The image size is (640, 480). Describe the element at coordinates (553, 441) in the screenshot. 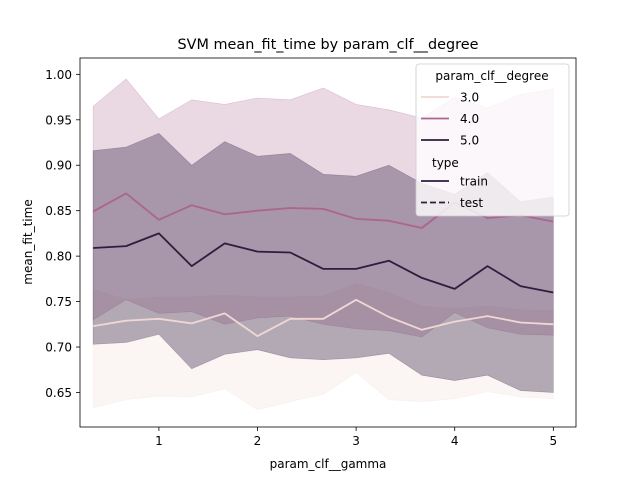

I see `x-tick-label: 5` at that location.